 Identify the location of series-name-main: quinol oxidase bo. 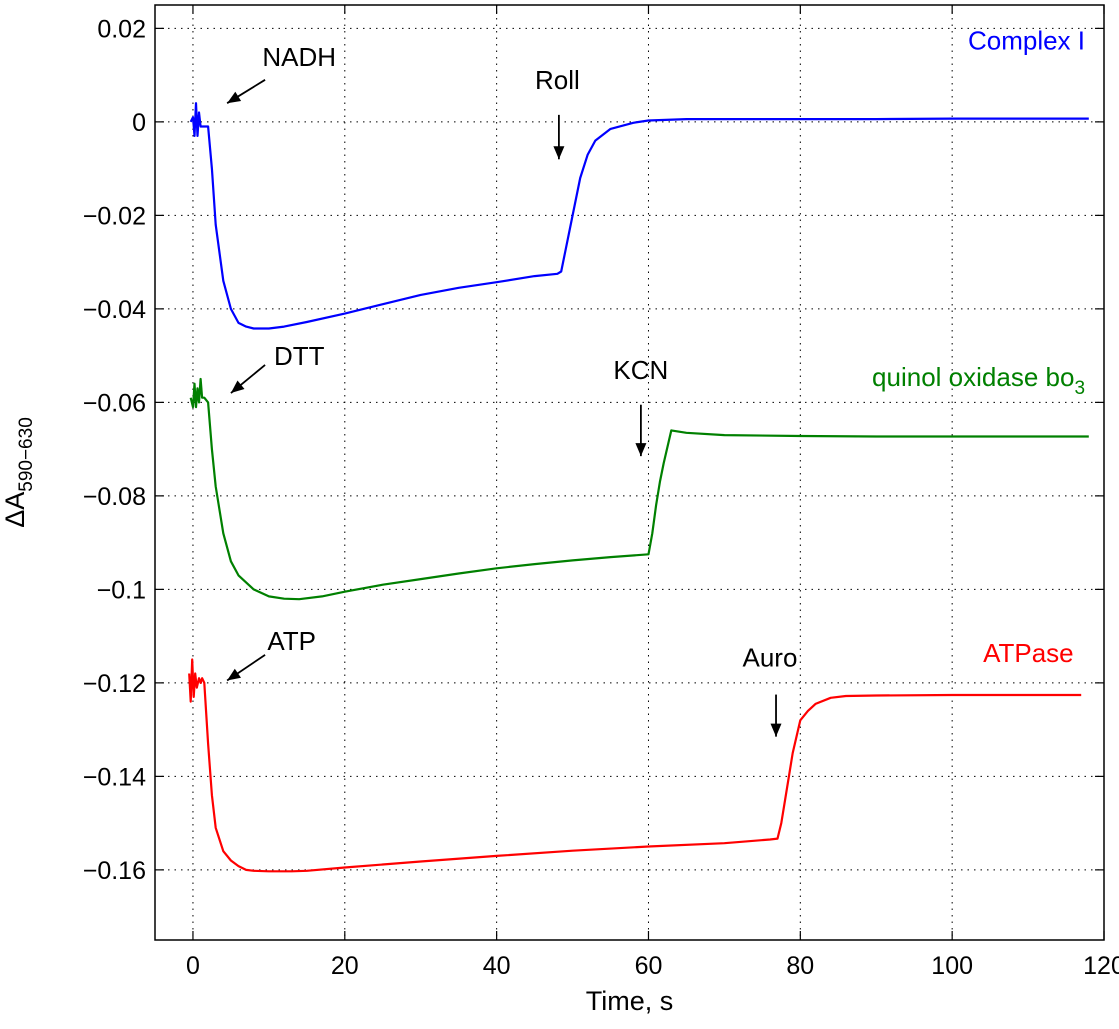
(973, 377).